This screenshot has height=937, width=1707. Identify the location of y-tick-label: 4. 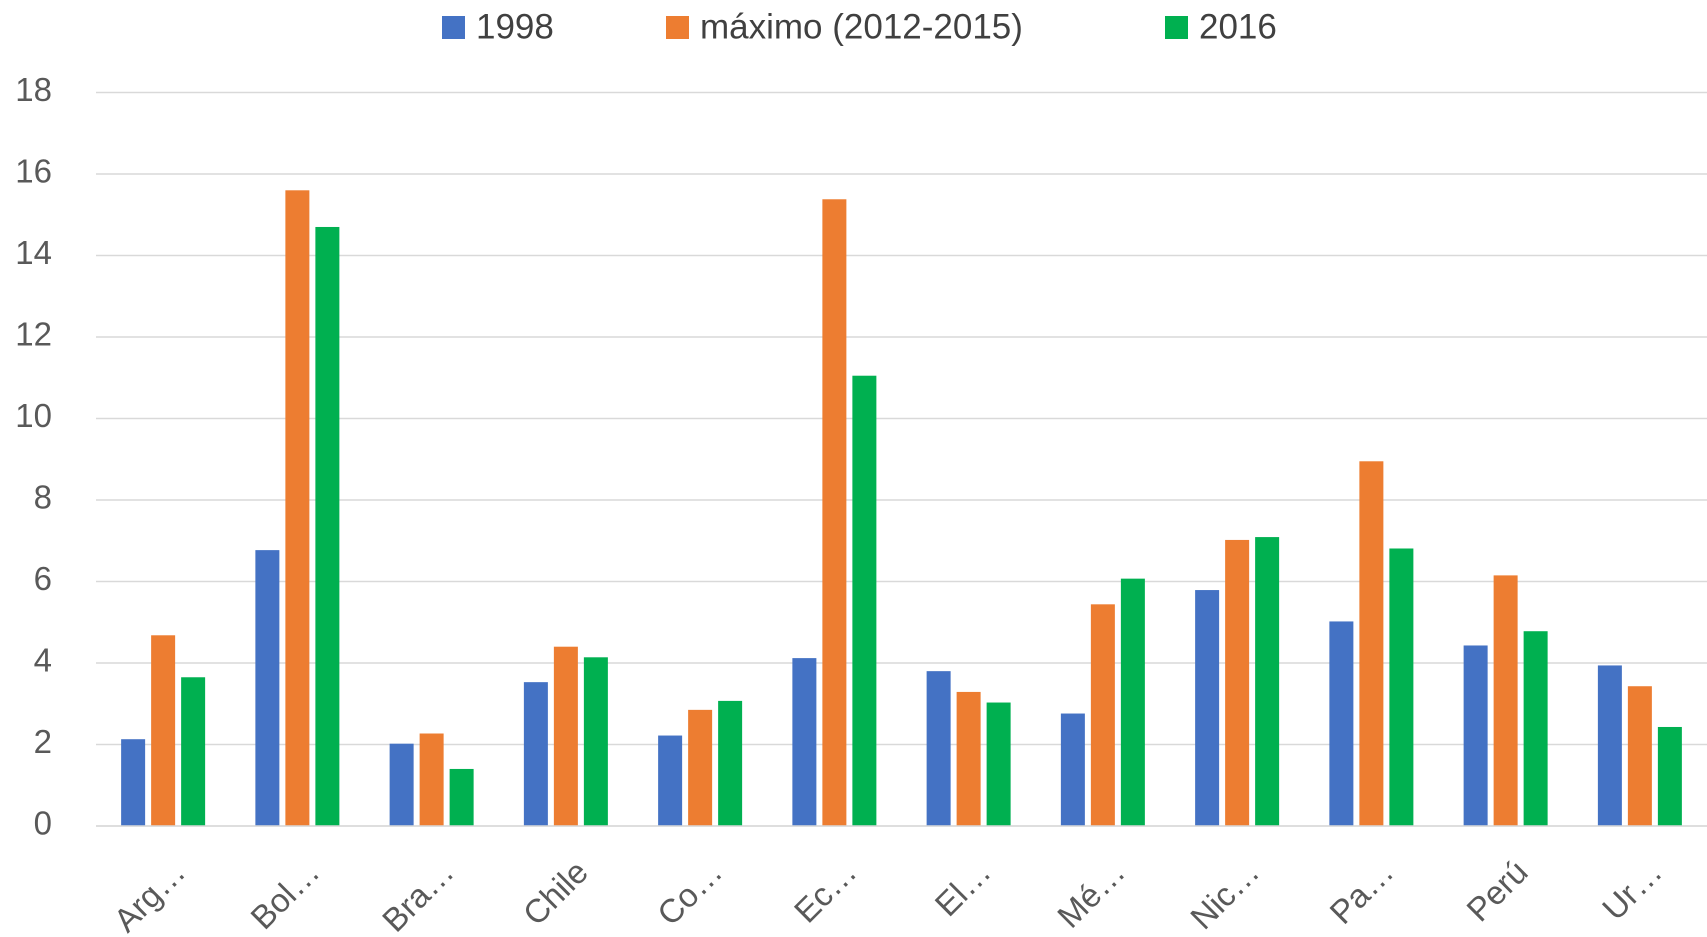
(43, 660).